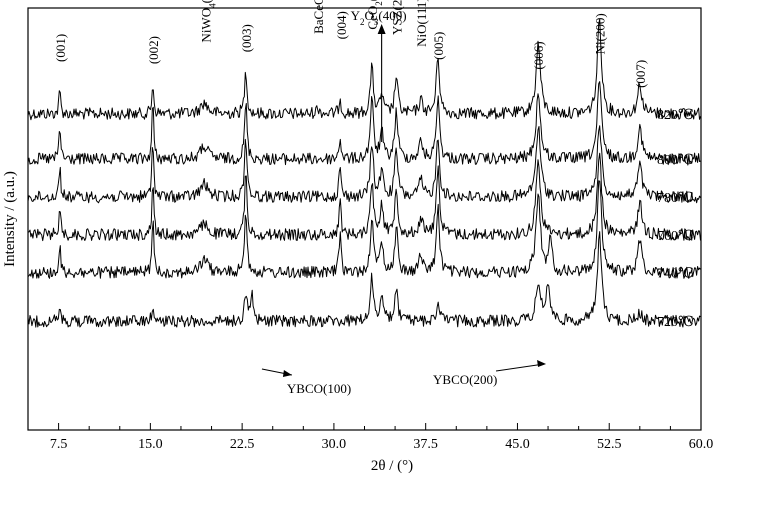  Describe the element at coordinates (701, 444) in the screenshot. I see `x-tick-label: 60.0` at that location.